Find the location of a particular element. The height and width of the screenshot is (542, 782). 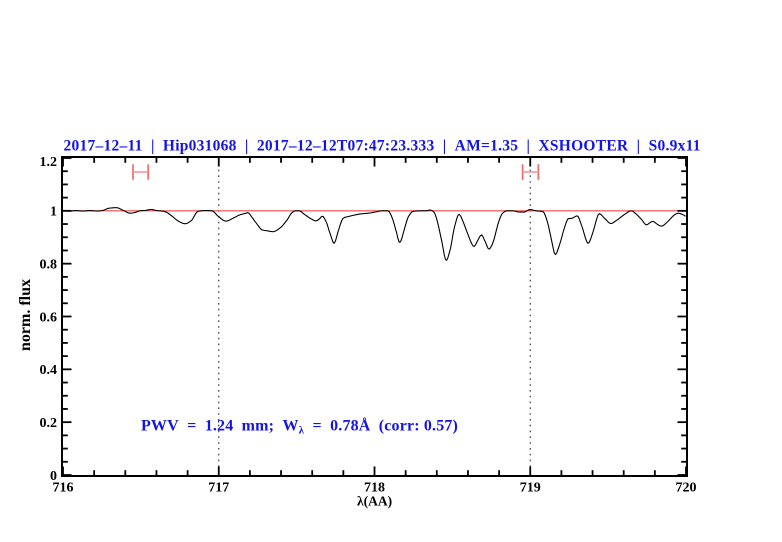

svg-text: 0.2 is located at coordinates (49, 423).